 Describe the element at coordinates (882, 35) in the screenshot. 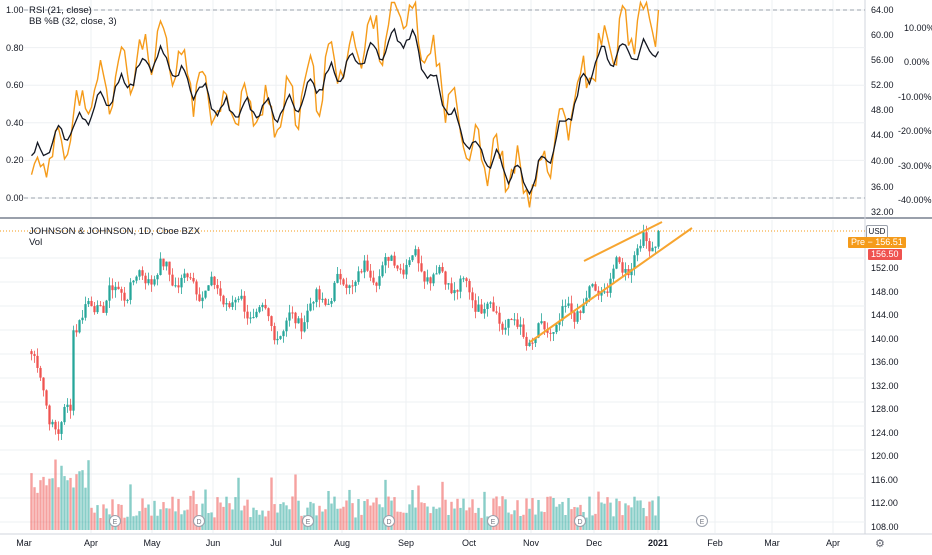

I see `right-scale-label: 60.00` at that location.